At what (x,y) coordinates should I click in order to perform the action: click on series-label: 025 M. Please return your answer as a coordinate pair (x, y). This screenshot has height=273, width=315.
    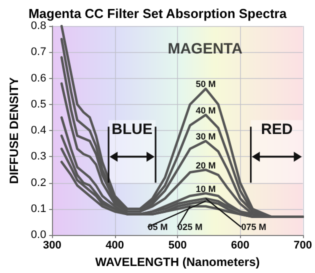
    Looking at the image, I should click on (190, 227).